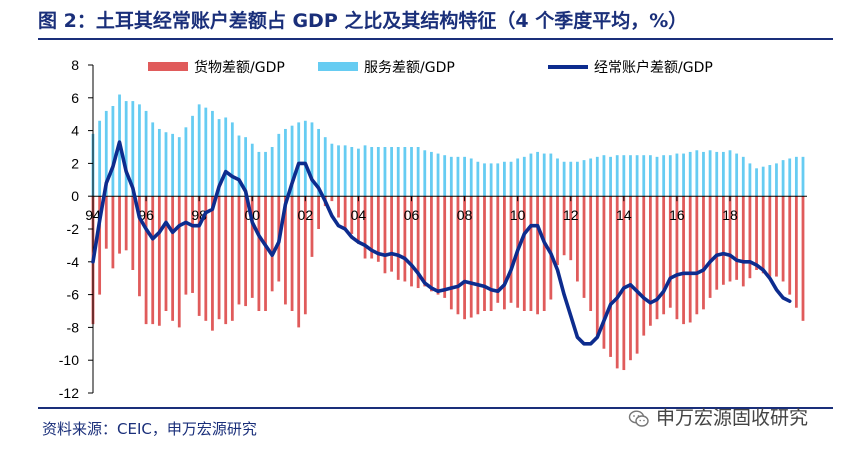 This screenshot has height=455, width=855. I want to click on legend-current-account-label: 经常账户差额/GDP, so click(653, 67).